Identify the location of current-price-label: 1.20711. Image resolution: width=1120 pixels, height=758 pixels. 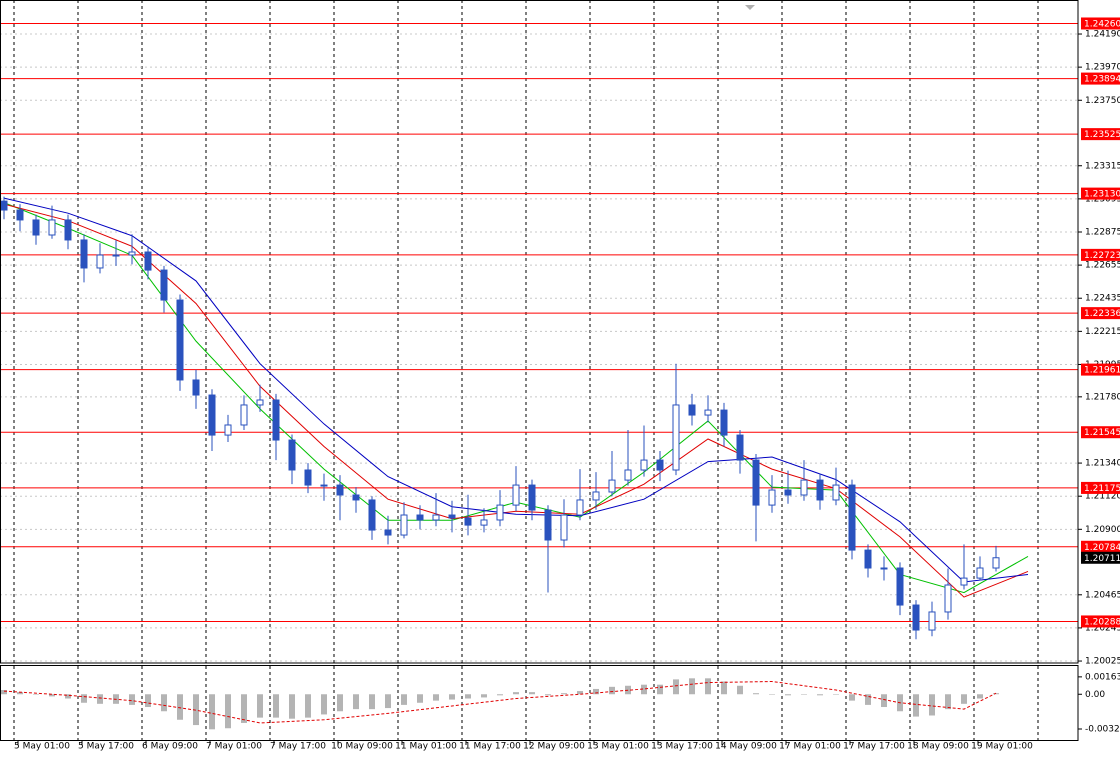
(1102, 559).